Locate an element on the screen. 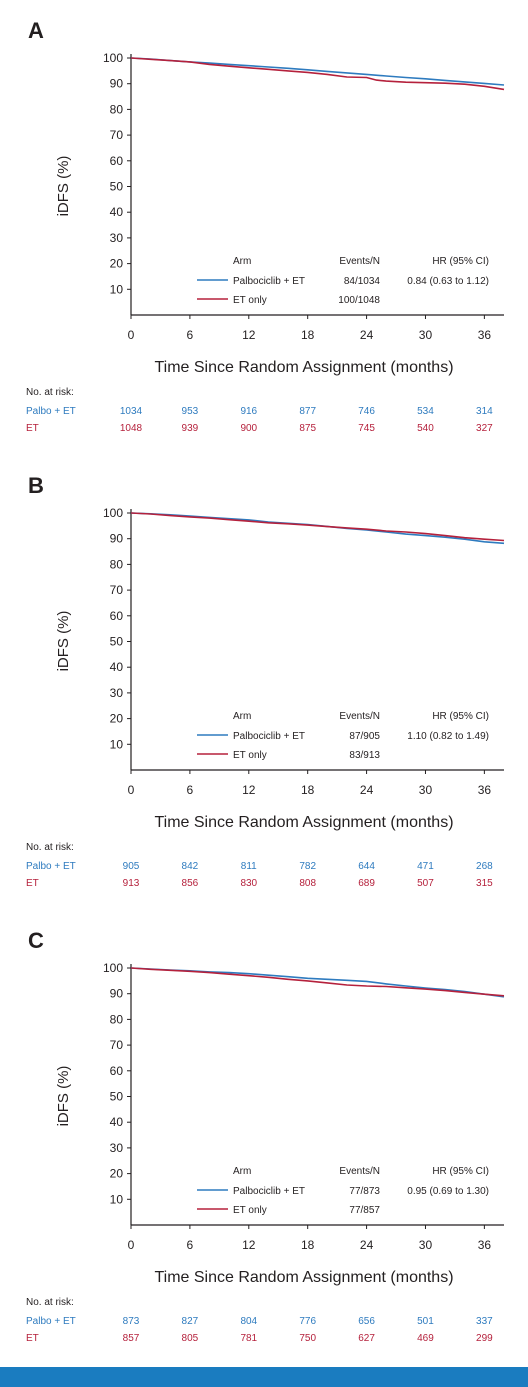 This screenshot has width=528, height=1387. at-risk-value: 953 is located at coordinates (190, 411).